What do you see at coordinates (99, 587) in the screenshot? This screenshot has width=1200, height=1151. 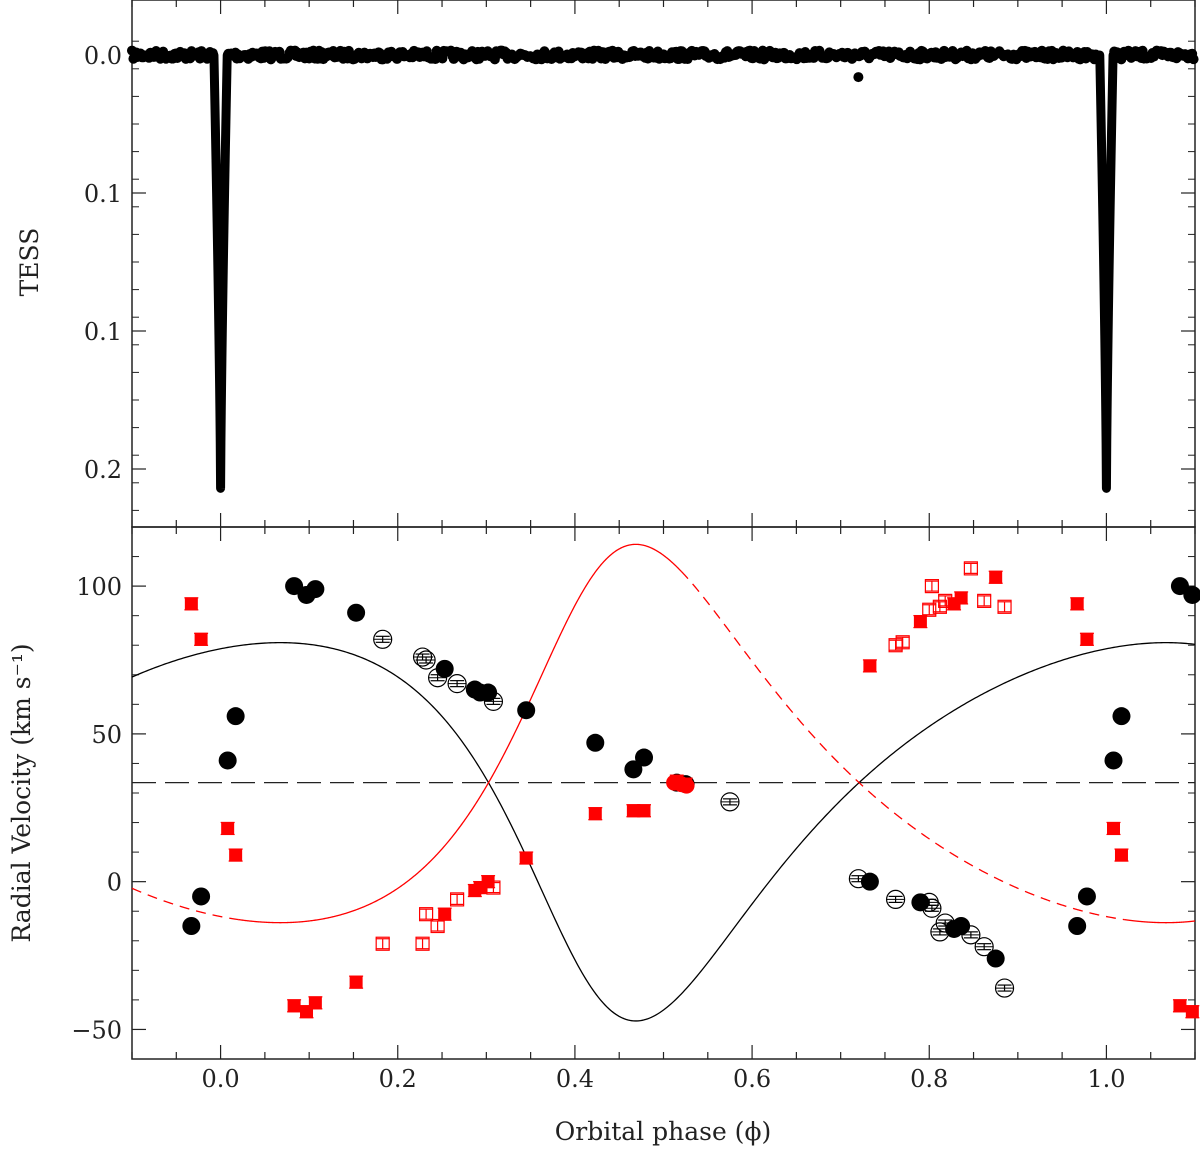 I see `bottom-y-tick-label: 100` at bounding box center [99, 587].